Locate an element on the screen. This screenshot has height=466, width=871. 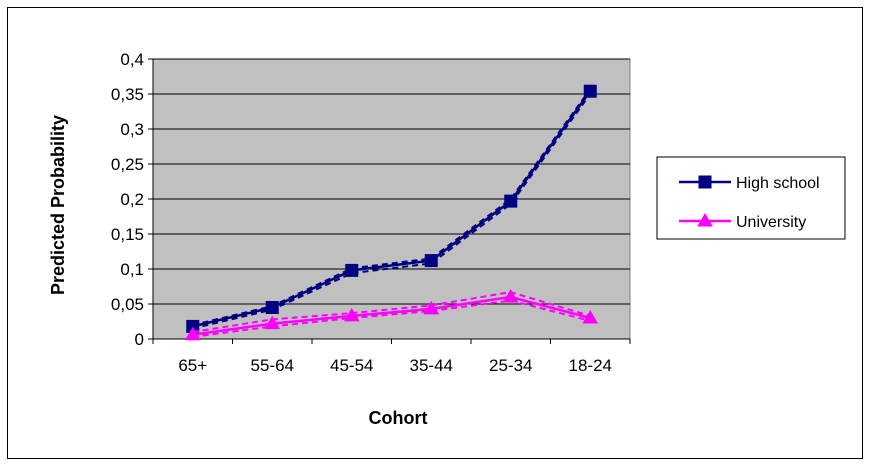
x-tick-label: 25-34 is located at coordinates (510, 365).